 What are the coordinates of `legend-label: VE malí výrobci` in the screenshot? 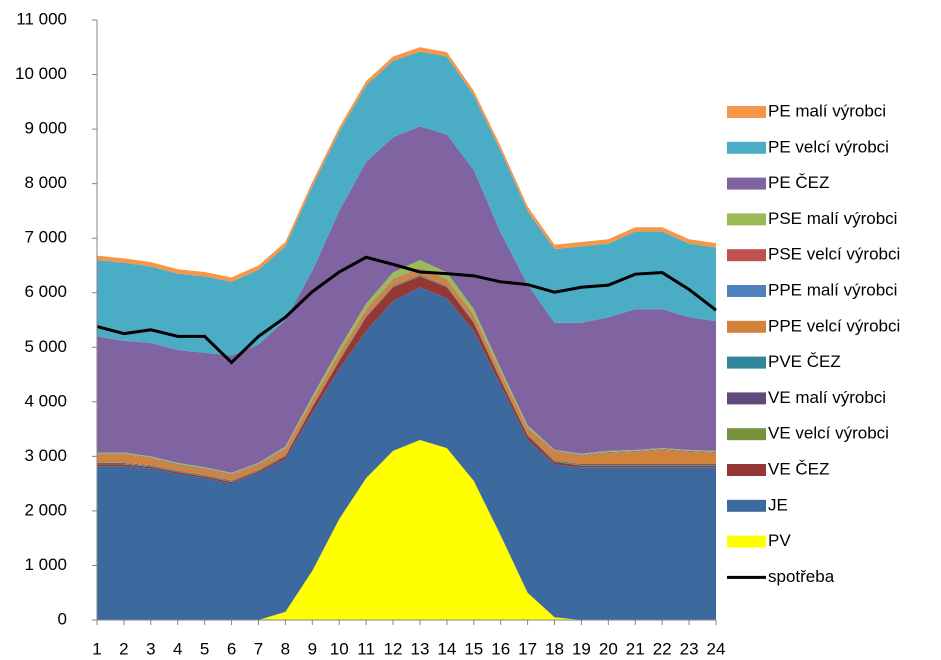 It's located at (827, 397).